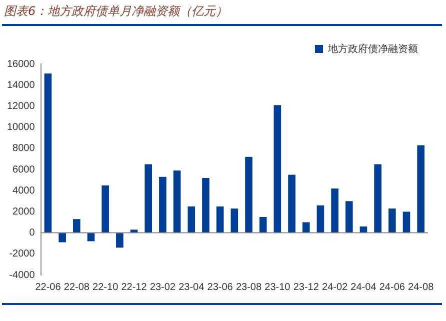  What do you see at coordinates (372, 48) in the screenshot?
I see `legend-label: 地方政府债净融资额` at bounding box center [372, 48].